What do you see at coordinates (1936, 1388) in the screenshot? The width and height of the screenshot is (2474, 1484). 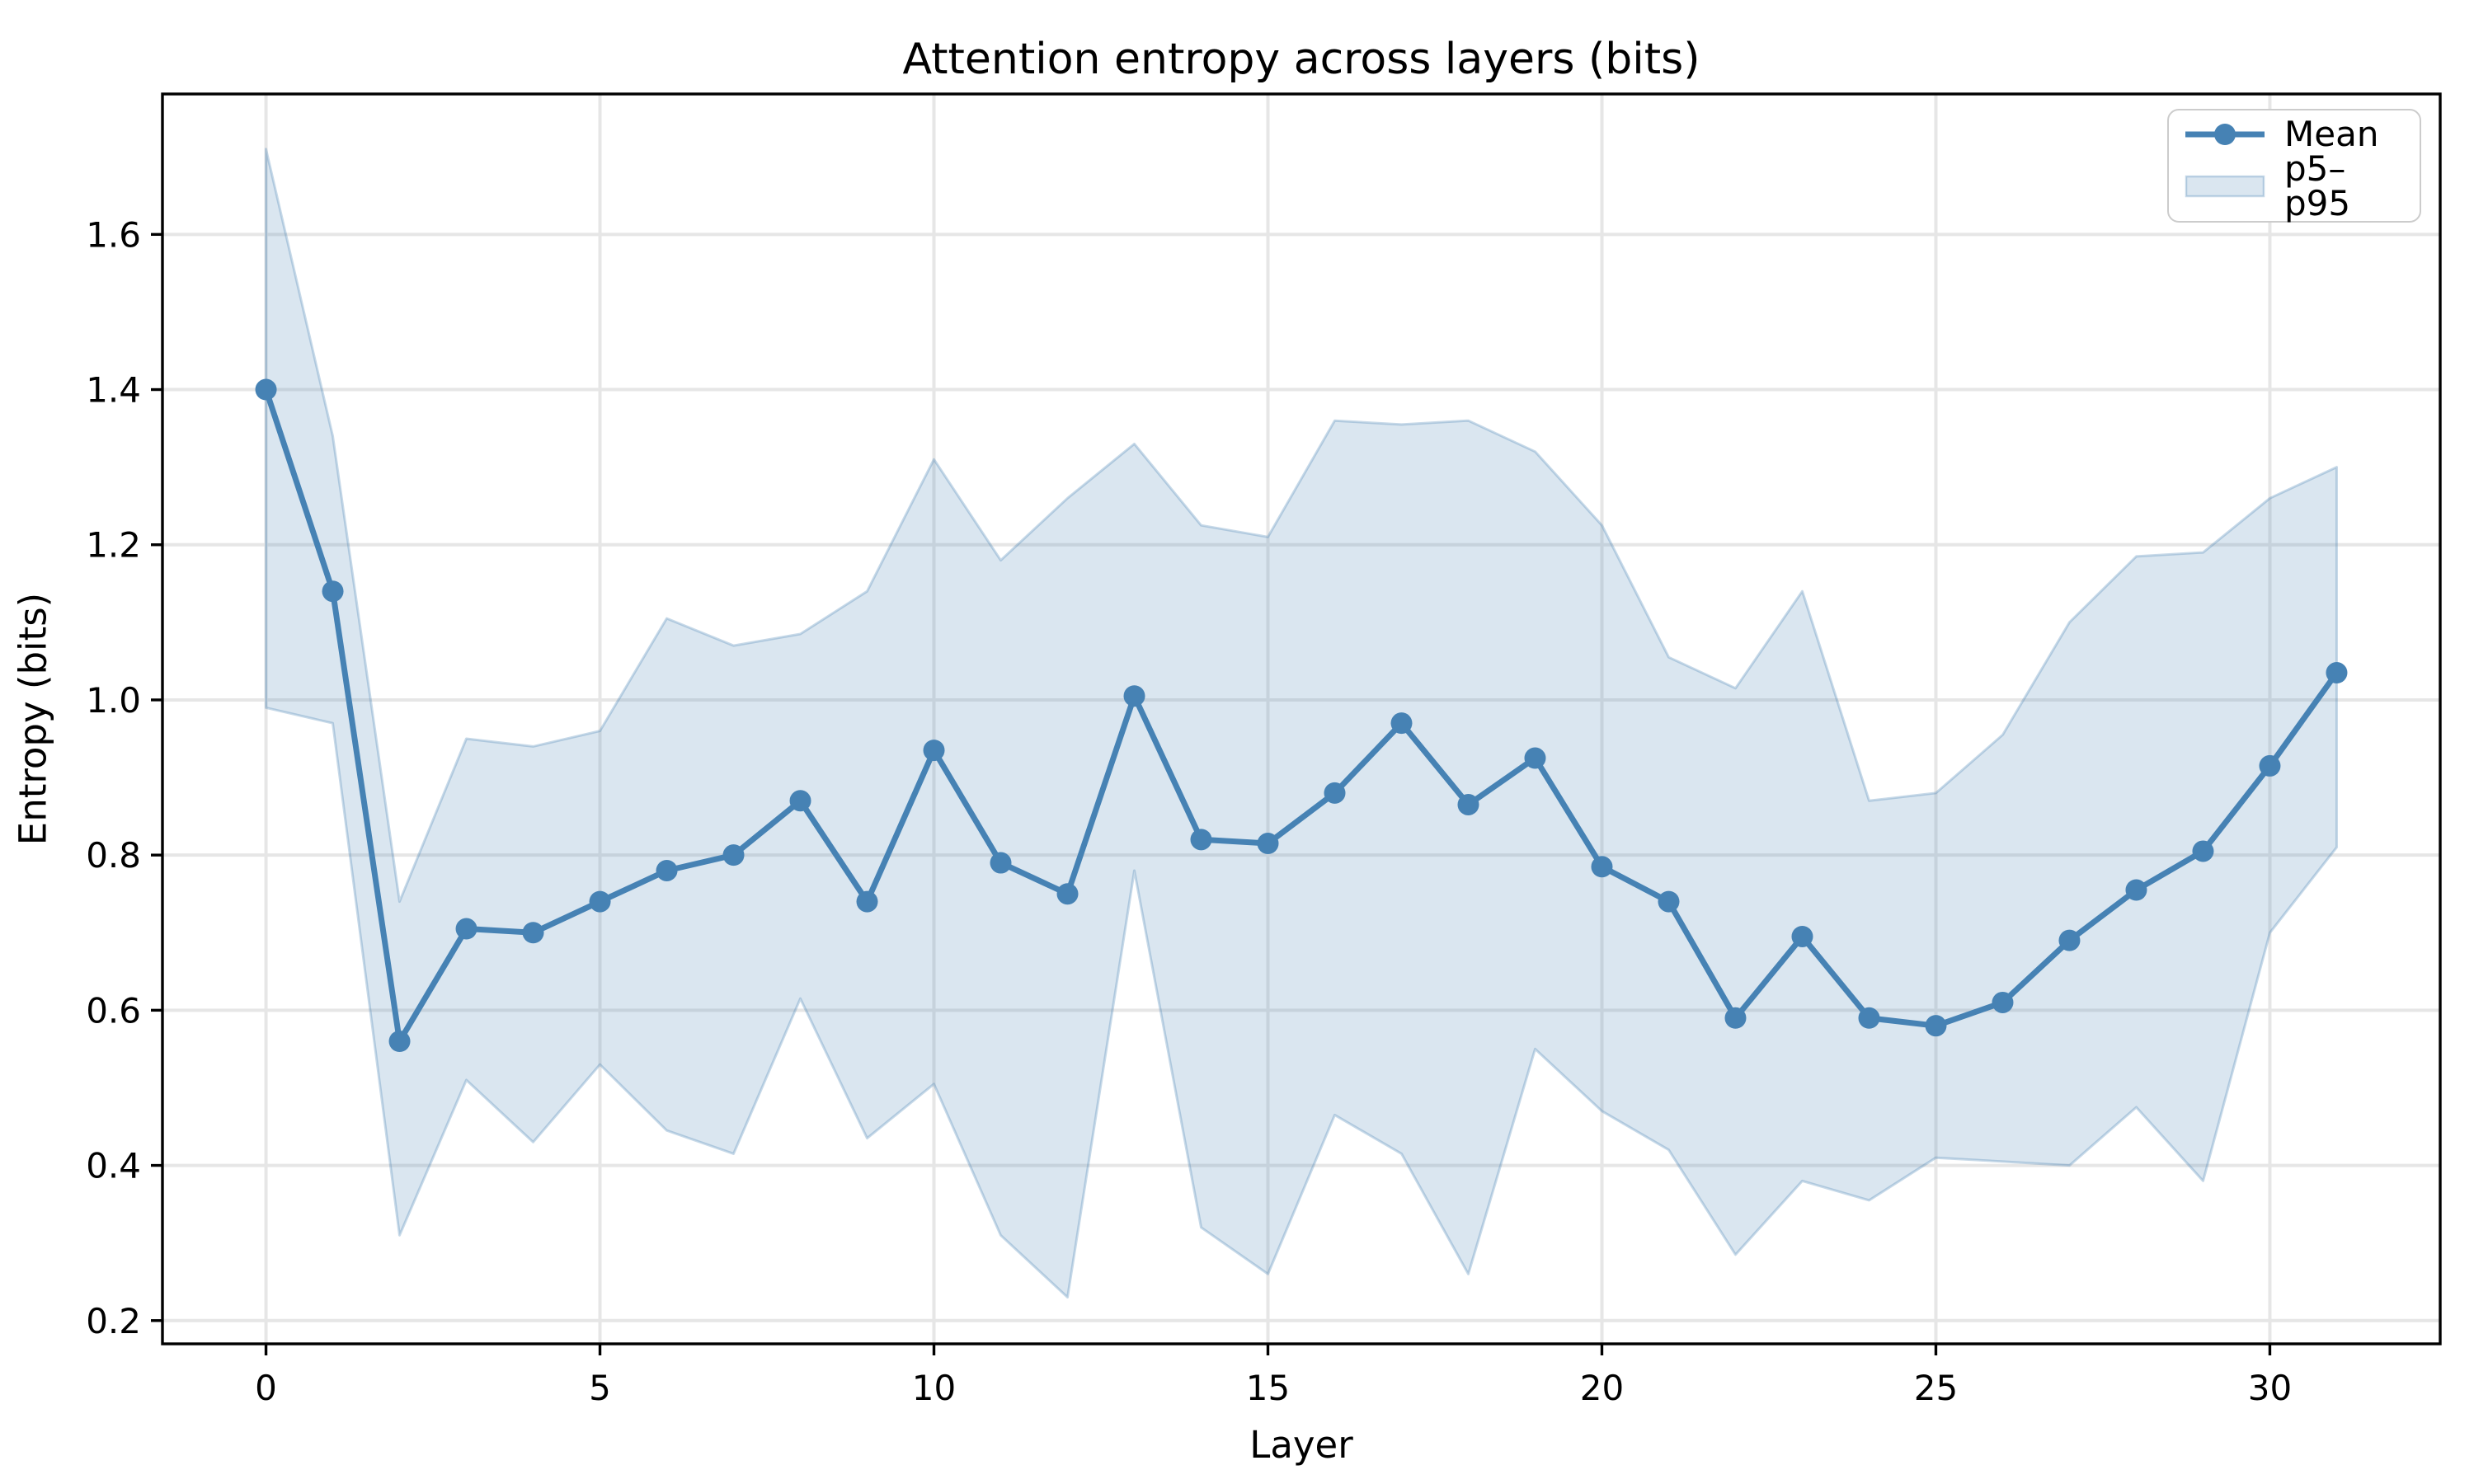 I see `x-tick-label: 25` at bounding box center [1936, 1388].